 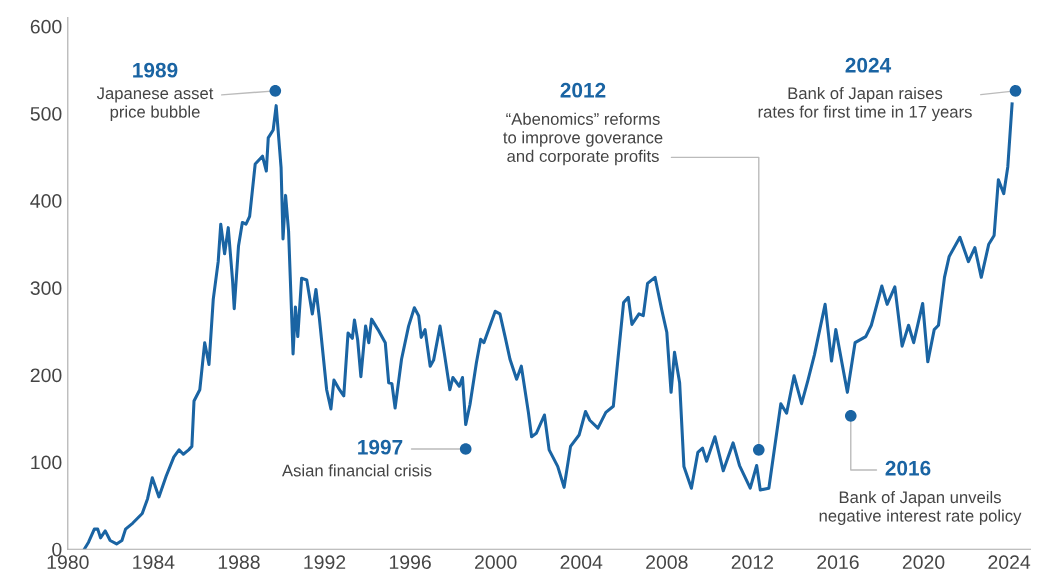 I want to click on y-tick-label: 200, so click(x=46, y=375).